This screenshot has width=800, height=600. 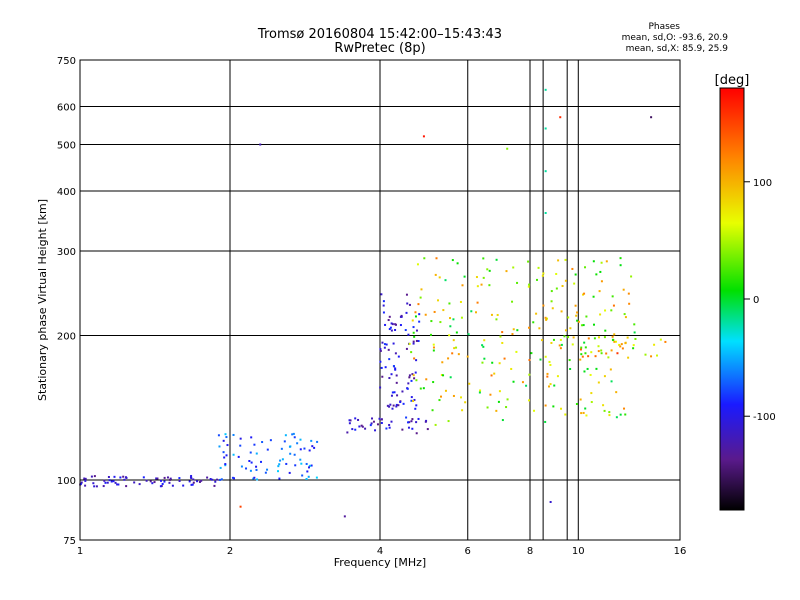 What do you see at coordinates (66, 252) in the screenshot?
I see `y-tick-label: 300` at bounding box center [66, 252].